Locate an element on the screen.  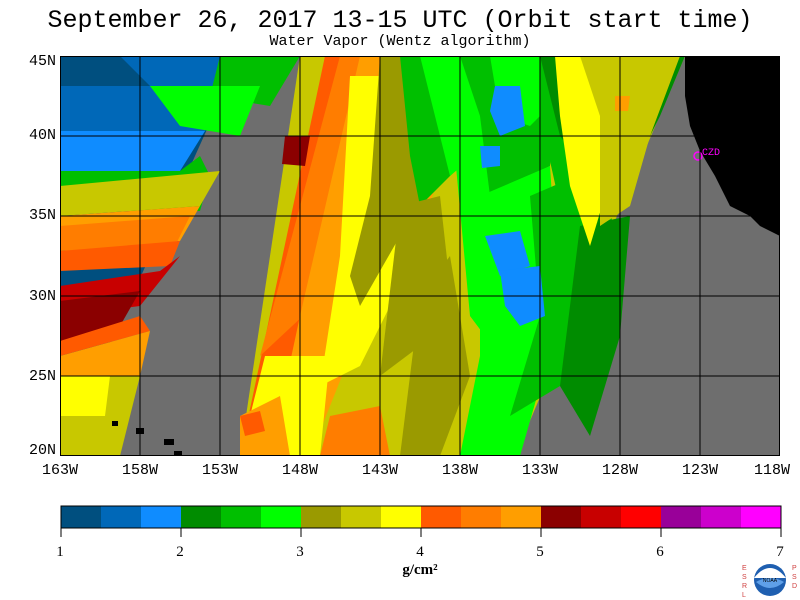
lon-label-138w: 138W is located at coordinates (459, 470).